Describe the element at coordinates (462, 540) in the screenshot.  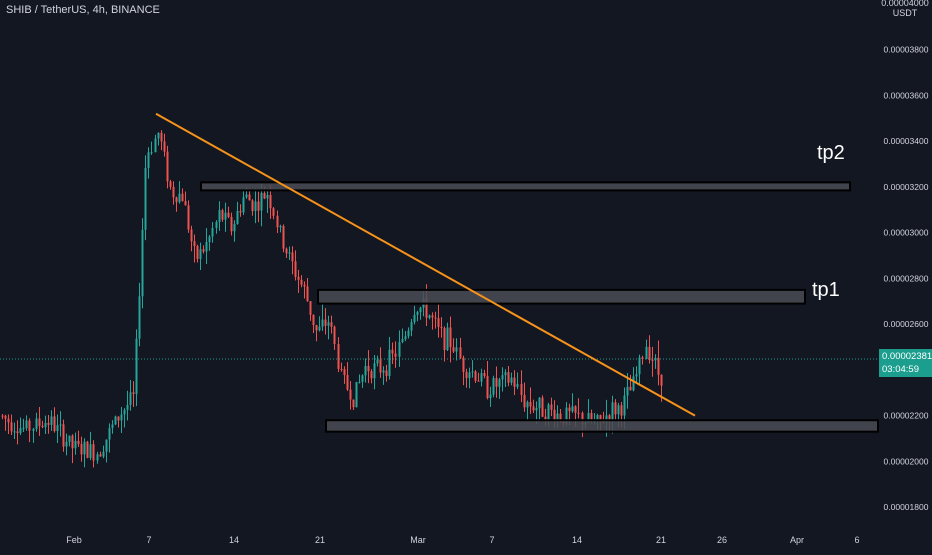
I see `x-axis: Feb 7 14 21 Mar 7 14 21 26 Apr 6` at that location.